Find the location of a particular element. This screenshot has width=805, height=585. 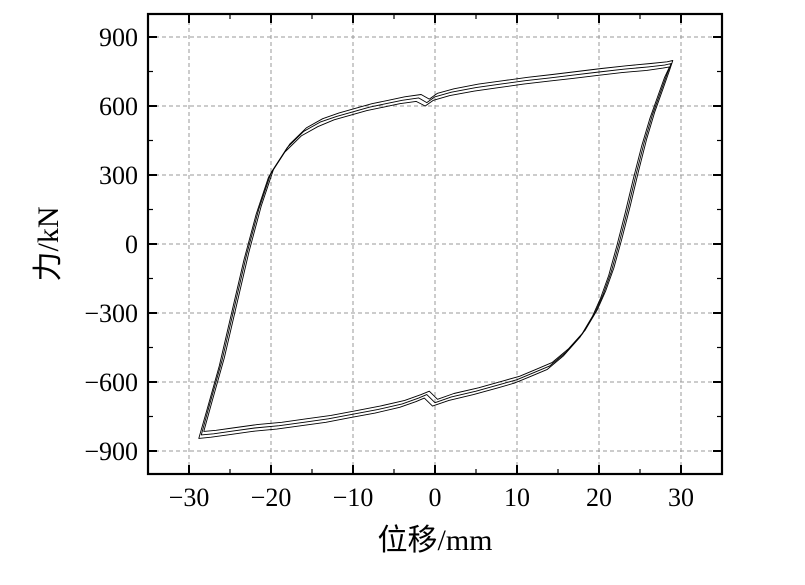

y-tick-label: −600 is located at coordinates (111, 382).